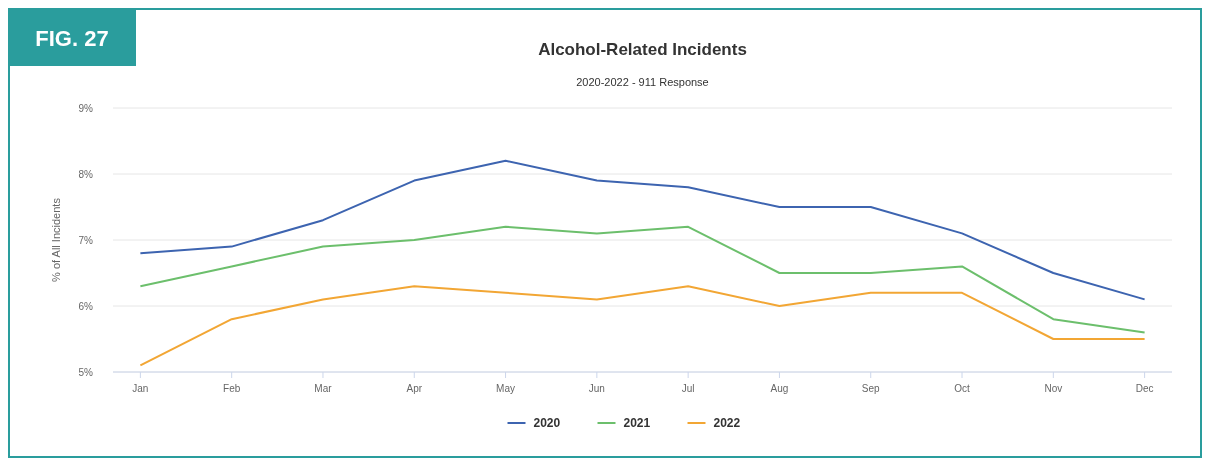 This screenshot has height=459, width=1209. Describe the element at coordinates (779, 388) in the screenshot. I see `x-tick-label: Aug` at that location.